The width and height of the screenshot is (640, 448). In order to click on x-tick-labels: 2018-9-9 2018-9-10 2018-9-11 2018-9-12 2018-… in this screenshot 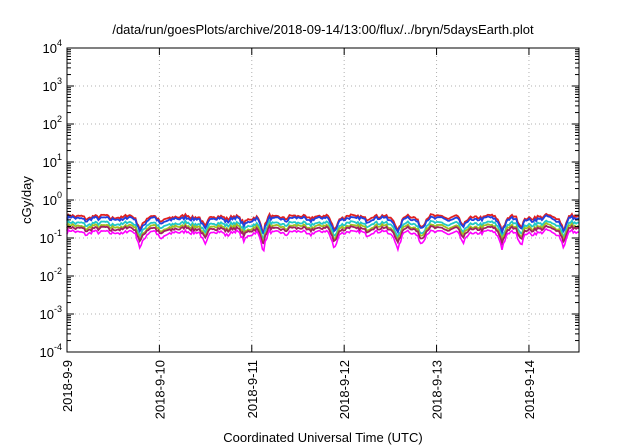, I will do `click(298, 389)`.